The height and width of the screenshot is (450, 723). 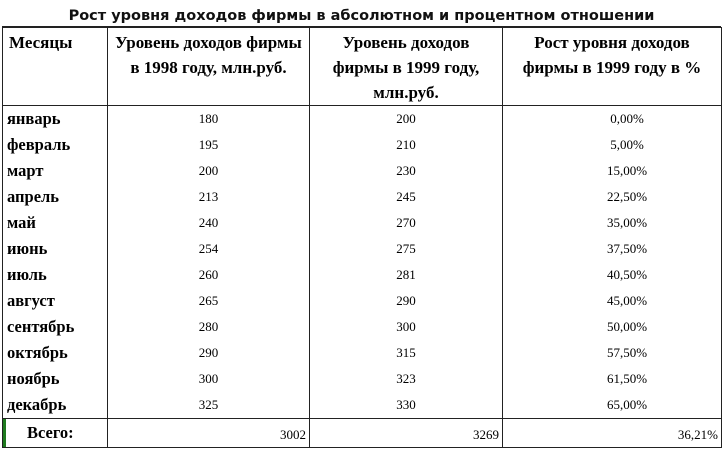 What do you see at coordinates (406, 353) in the screenshot?
I see `income-1999-cell: 315` at bounding box center [406, 353].